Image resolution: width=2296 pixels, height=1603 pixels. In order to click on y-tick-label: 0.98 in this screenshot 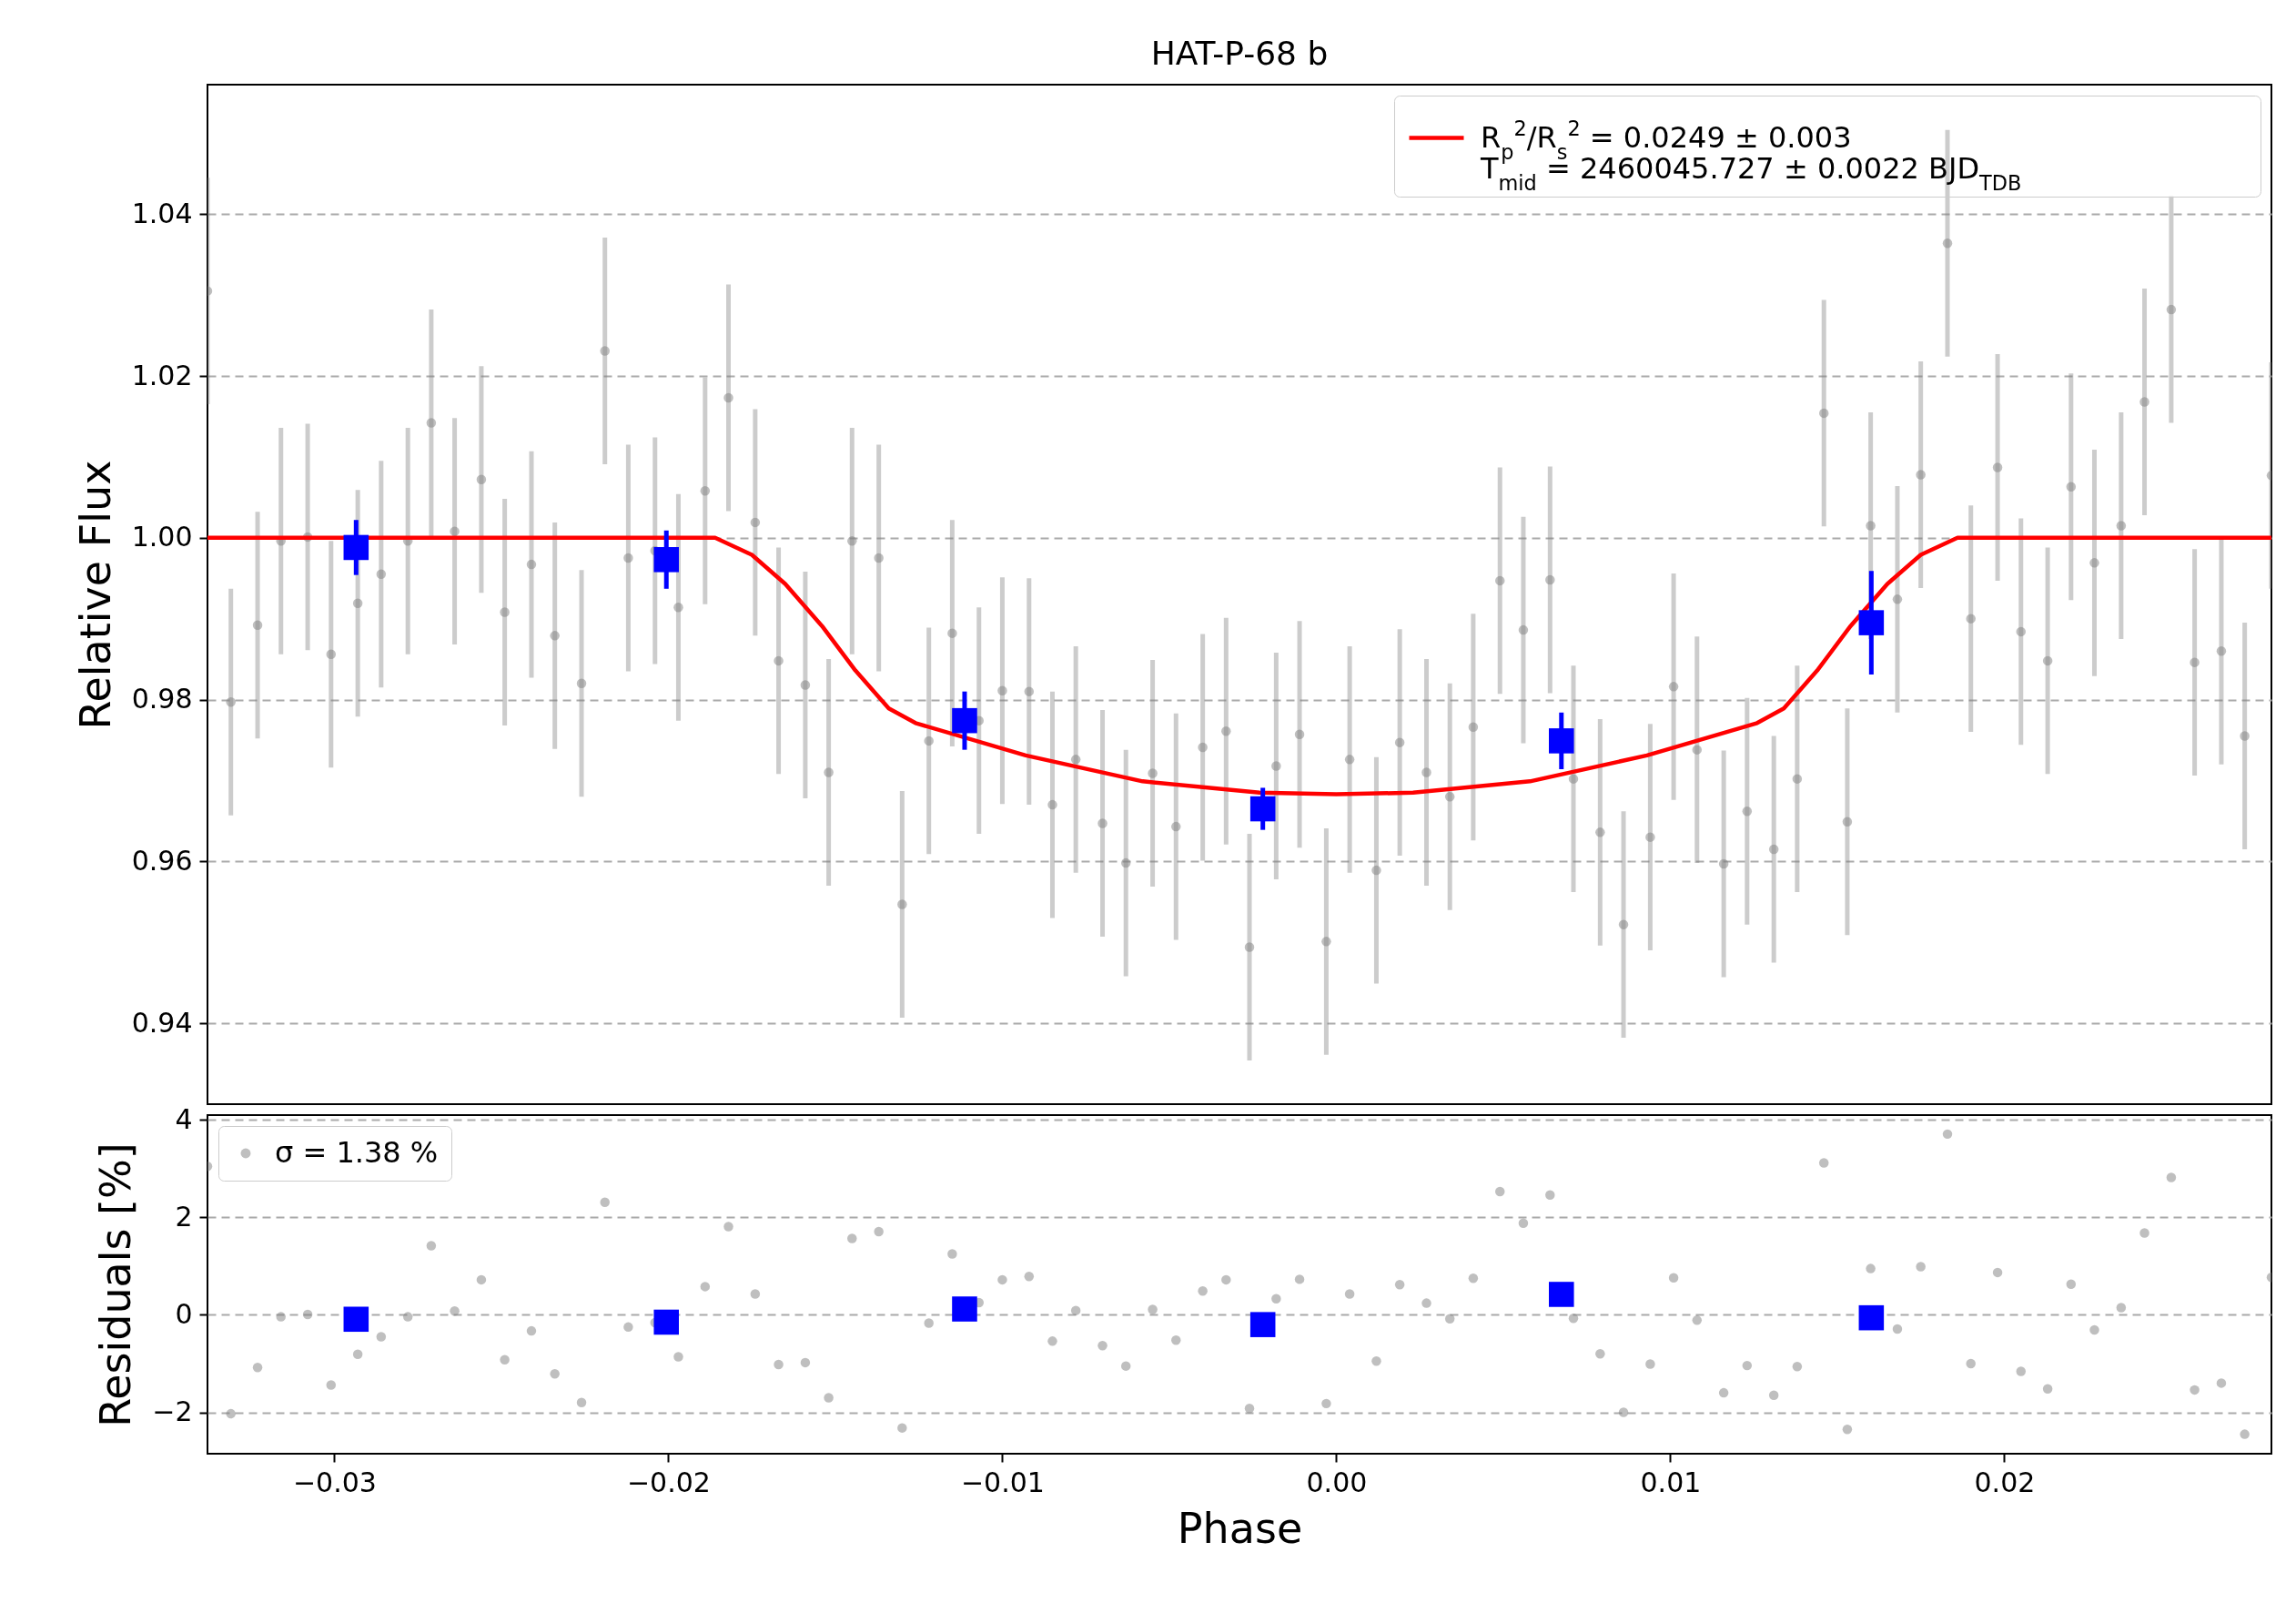, I will do `click(162, 699)`.